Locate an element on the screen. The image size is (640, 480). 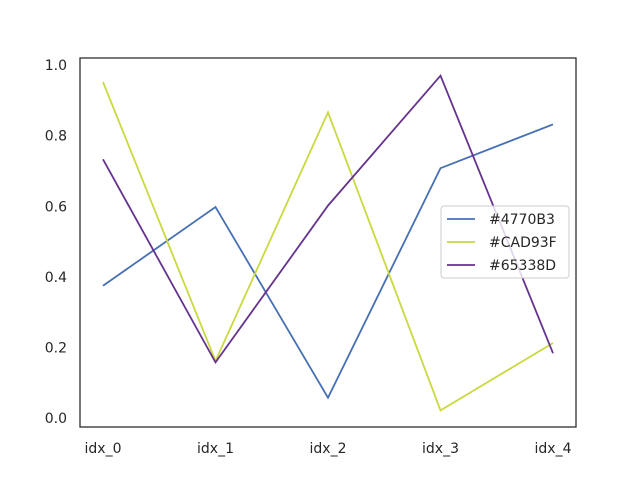
x-tick-label: idx_2 is located at coordinates (328, 449).